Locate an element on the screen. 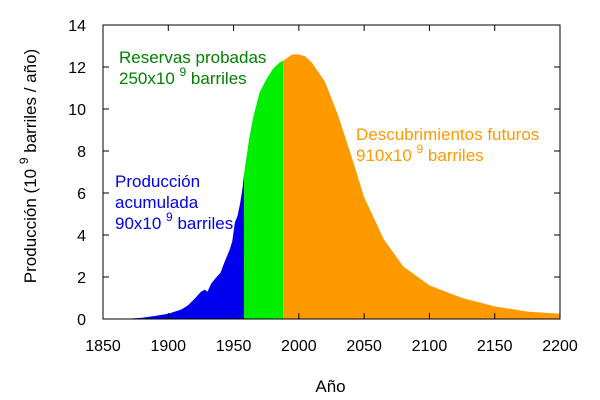  x-tick-label: 2000 is located at coordinates (299, 346).